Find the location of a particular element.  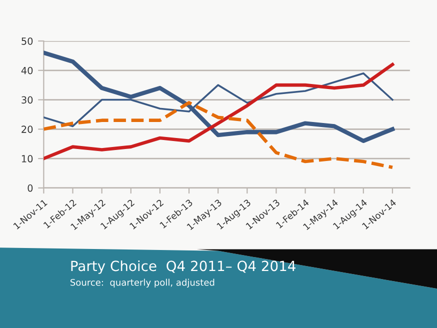

source-note: Source: quarterly poll, adjusted is located at coordinates (142, 283).